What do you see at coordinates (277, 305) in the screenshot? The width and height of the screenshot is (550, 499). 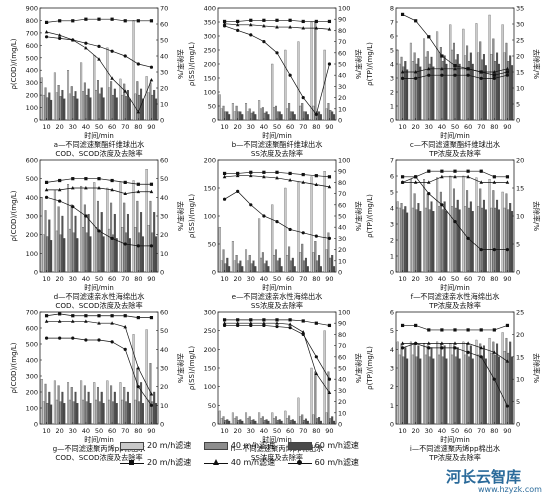 I see `chart-caption-line2: SS浓度及去除率` at bounding box center [277, 305].